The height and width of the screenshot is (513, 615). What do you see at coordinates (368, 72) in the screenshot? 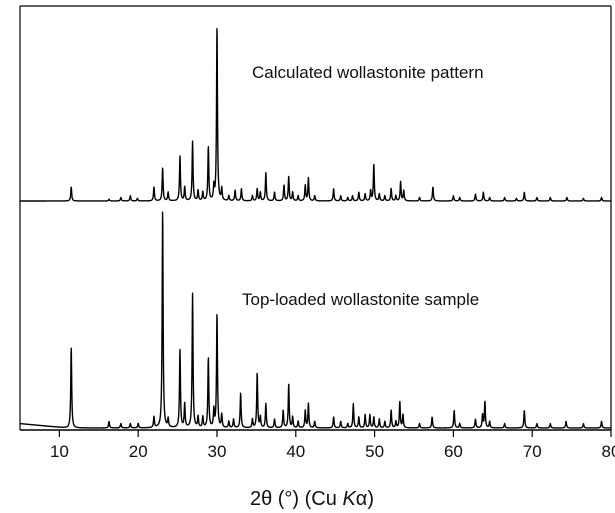
I see `calculated-pattern-label: Calculated wollastonite pattern` at bounding box center [368, 72].